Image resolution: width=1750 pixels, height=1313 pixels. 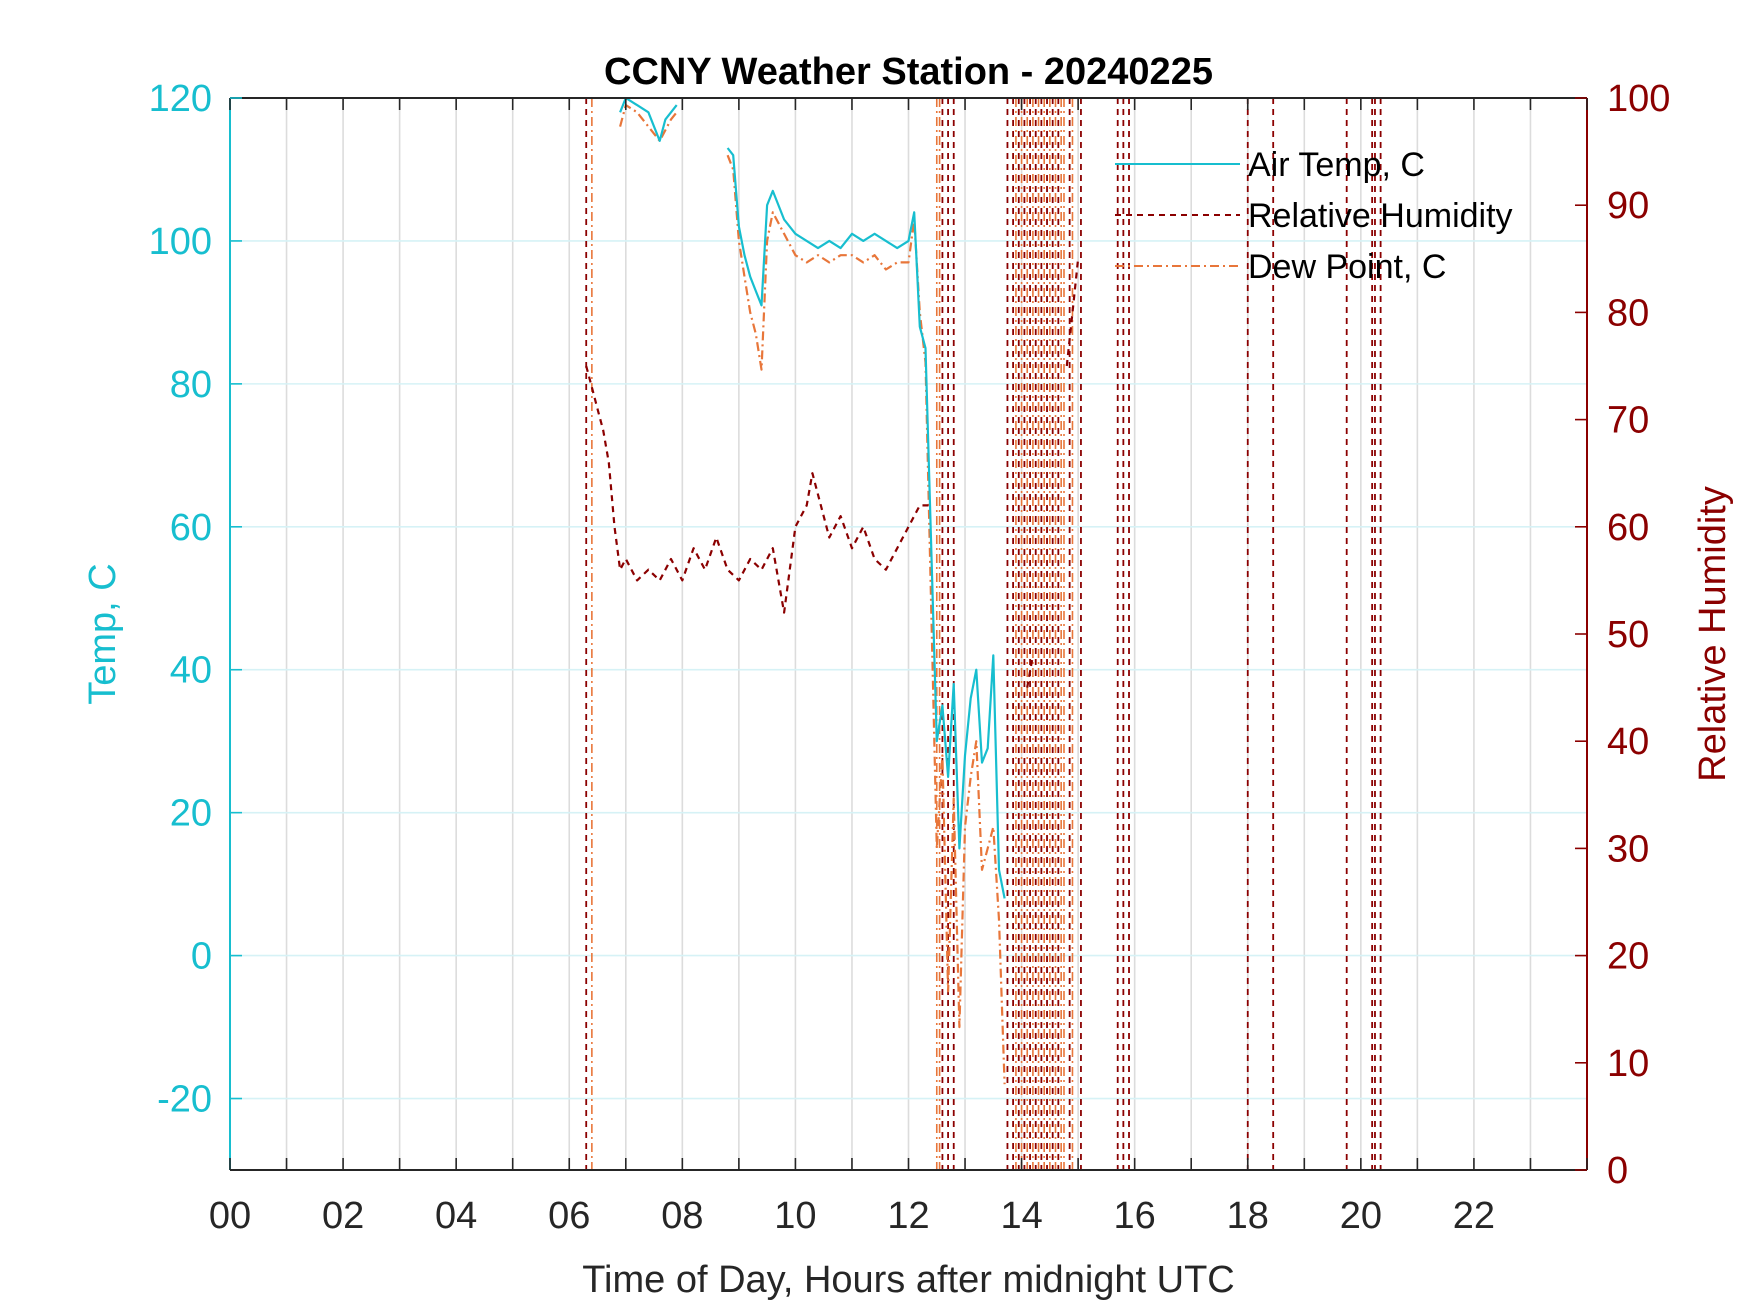 What do you see at coordinates (1347, 267) in the screenshot?
I see `legend-entry-dew-point: Dew Point, C` at bounding box center [1347, 267].